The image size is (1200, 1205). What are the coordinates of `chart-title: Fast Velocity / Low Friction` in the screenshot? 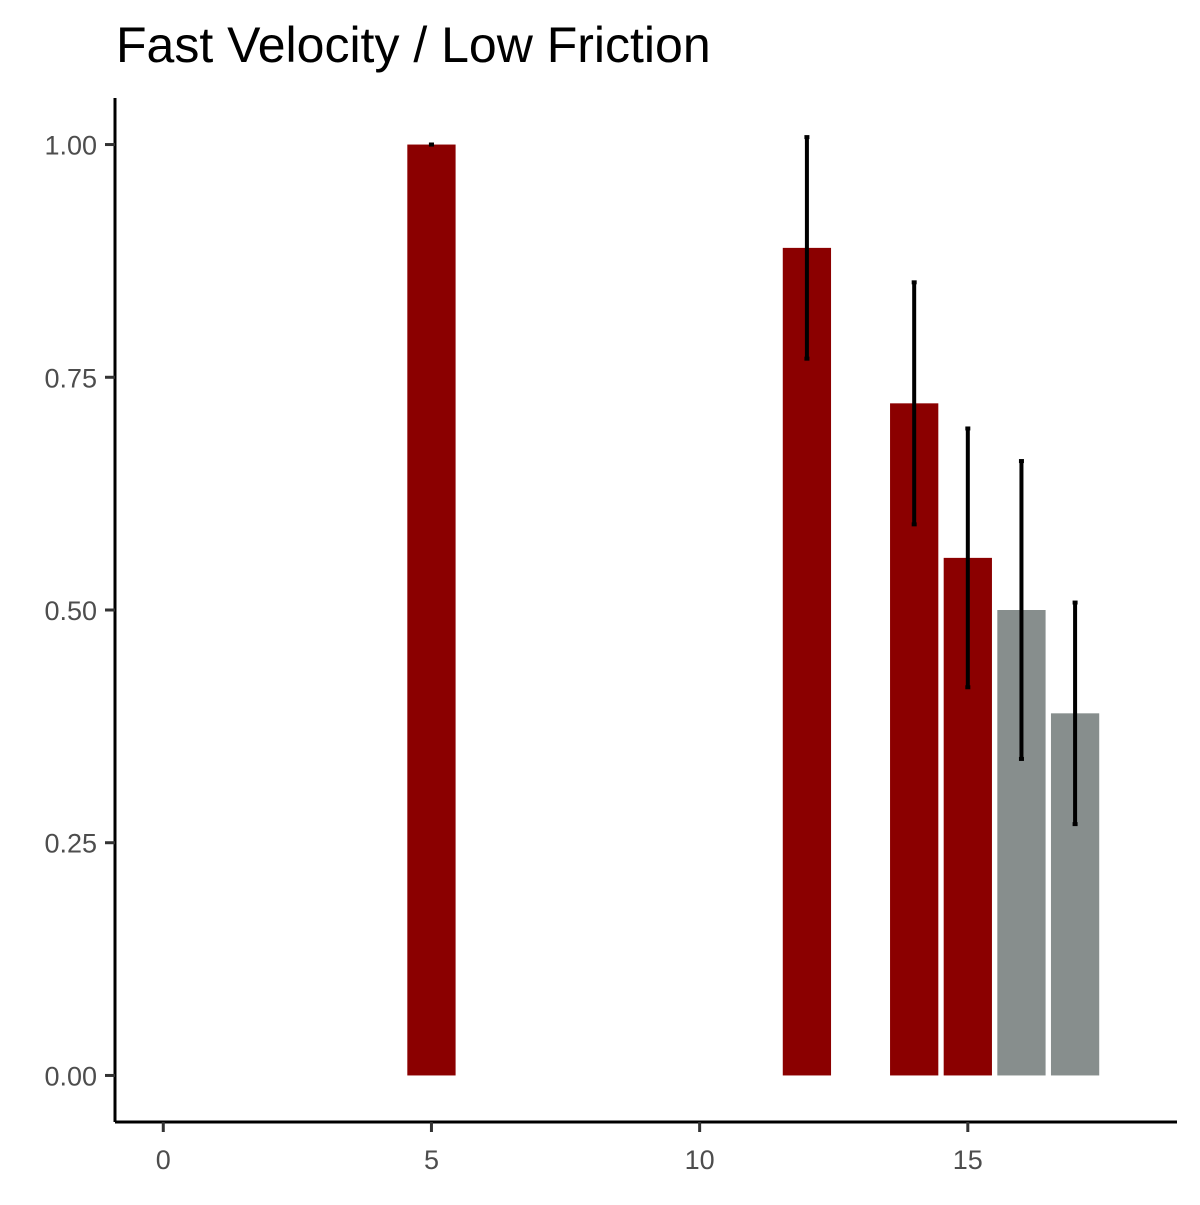 It's located at (413, 45).